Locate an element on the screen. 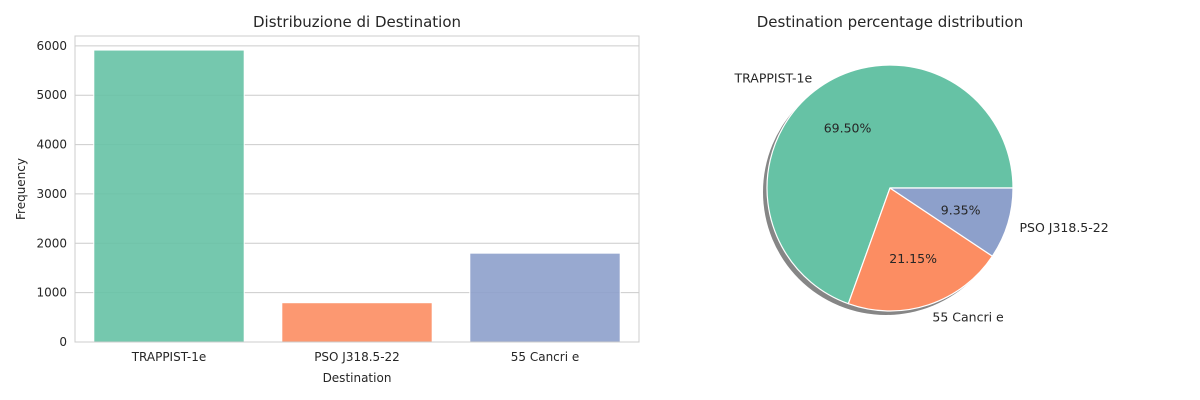 The image size is (1200, 400). bar-y-tick-label: 4000 is located at coordinates (51, 145).